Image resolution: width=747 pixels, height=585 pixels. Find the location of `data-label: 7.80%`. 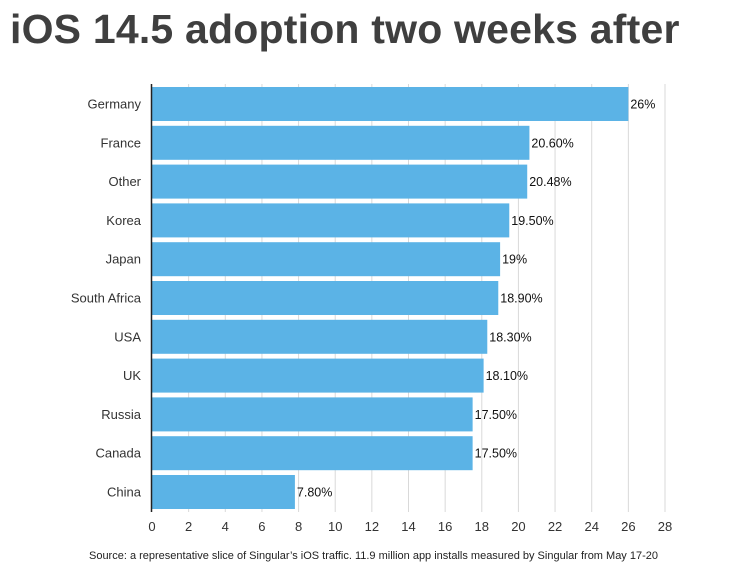

data-label: 7.80% is located at coordinates (314, 493).